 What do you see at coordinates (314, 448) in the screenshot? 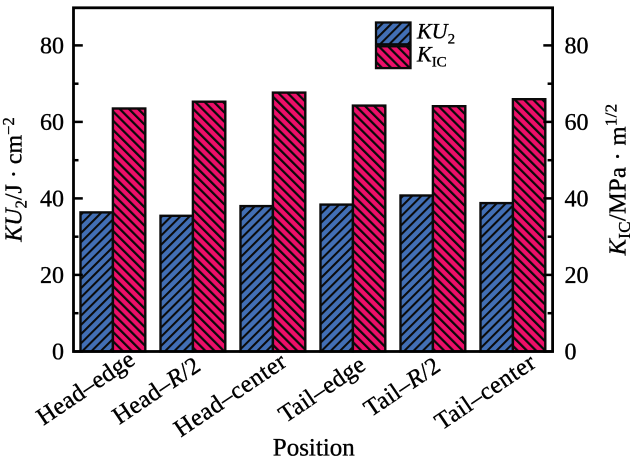
I see `svg-text: Position` at bounding box center [314, 448].